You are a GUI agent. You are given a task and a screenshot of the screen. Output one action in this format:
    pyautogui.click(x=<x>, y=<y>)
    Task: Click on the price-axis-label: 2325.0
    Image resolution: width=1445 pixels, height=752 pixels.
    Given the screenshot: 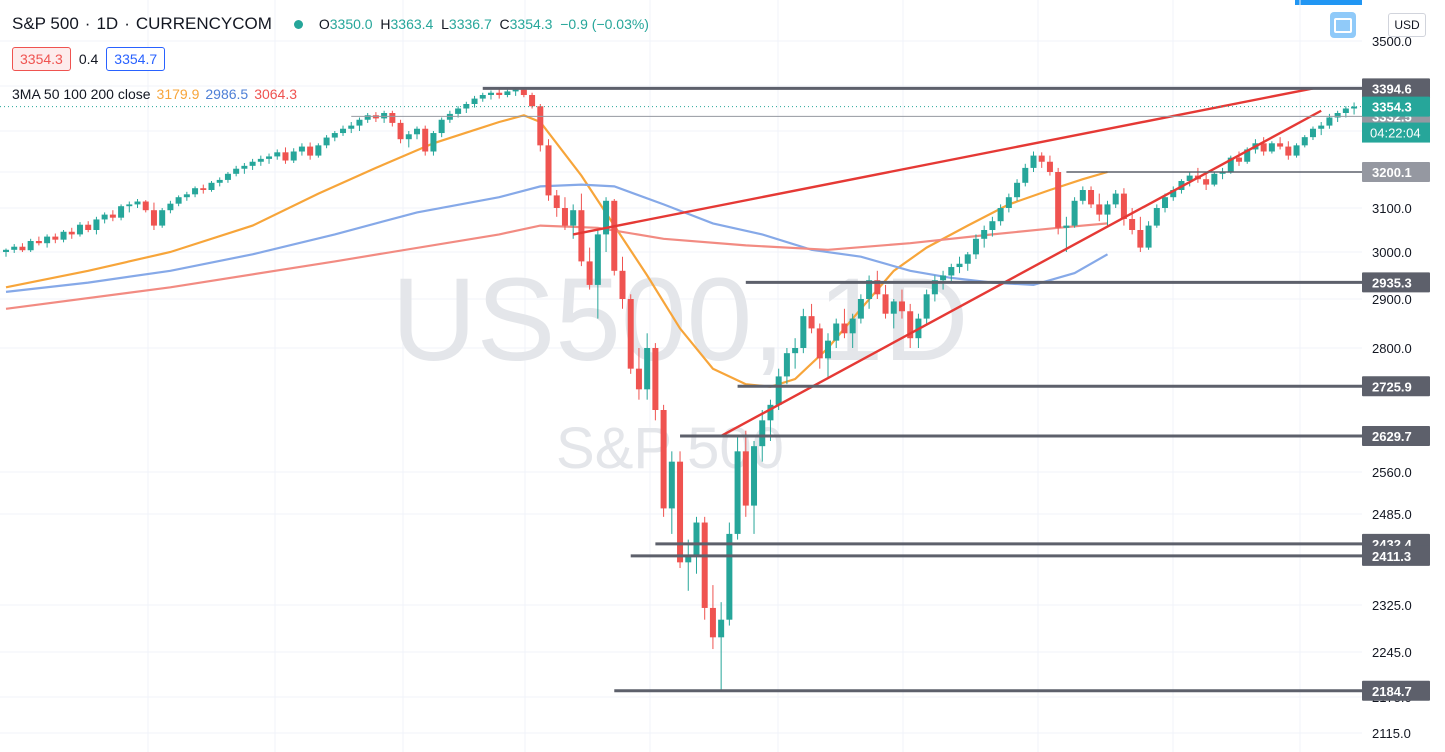 What is the action you would take?
    pyautogui.click(x=1392, y=605)
    